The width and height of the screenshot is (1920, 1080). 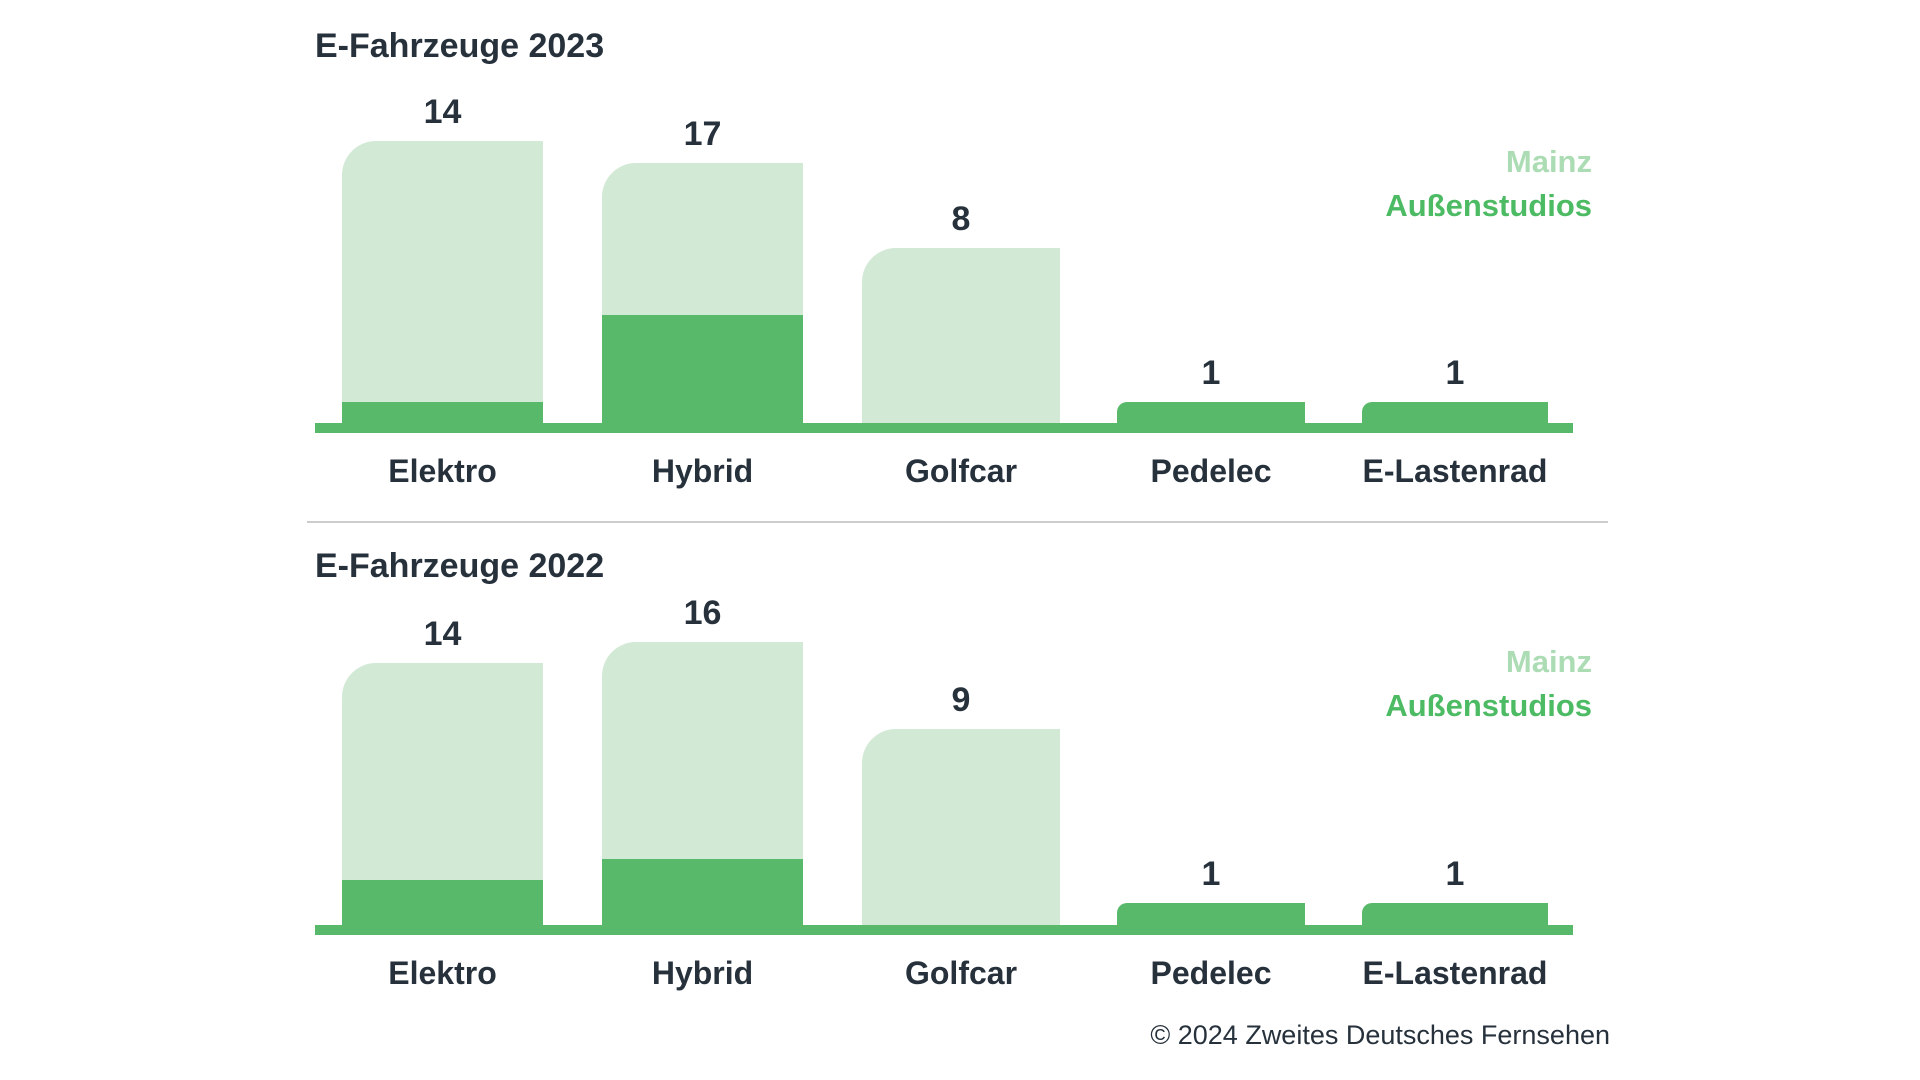 I want to click on bar-value-label: 8, so click(x=961, y=219).